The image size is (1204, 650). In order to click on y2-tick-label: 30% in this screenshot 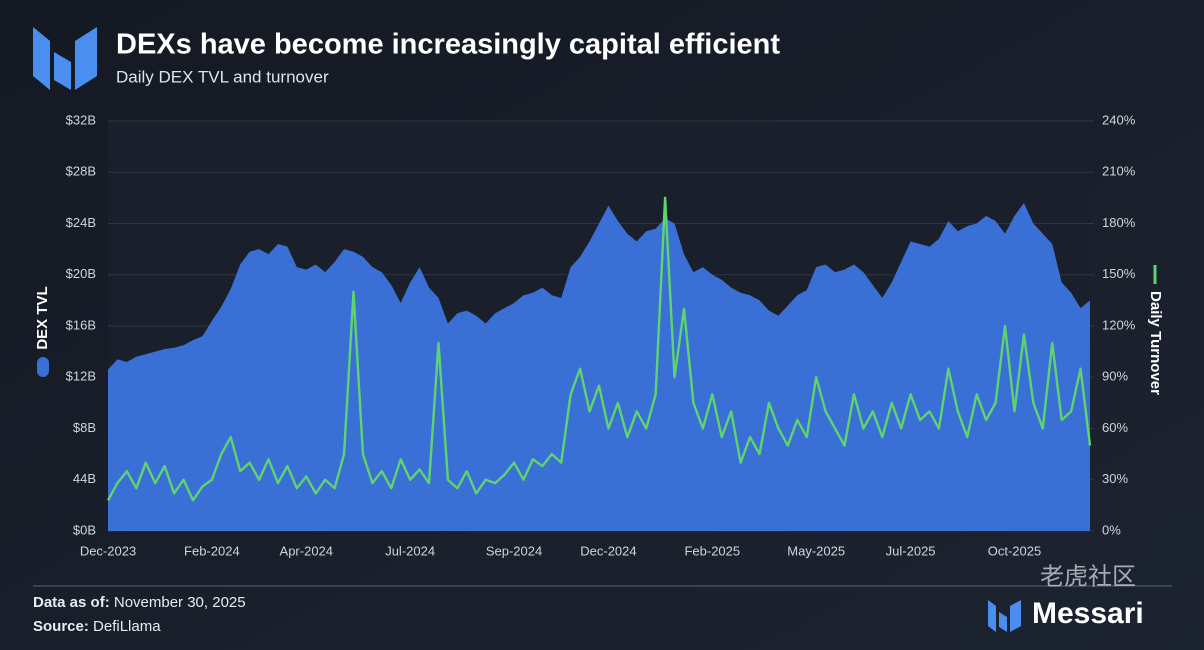, I will do `click(1115, 478)`.